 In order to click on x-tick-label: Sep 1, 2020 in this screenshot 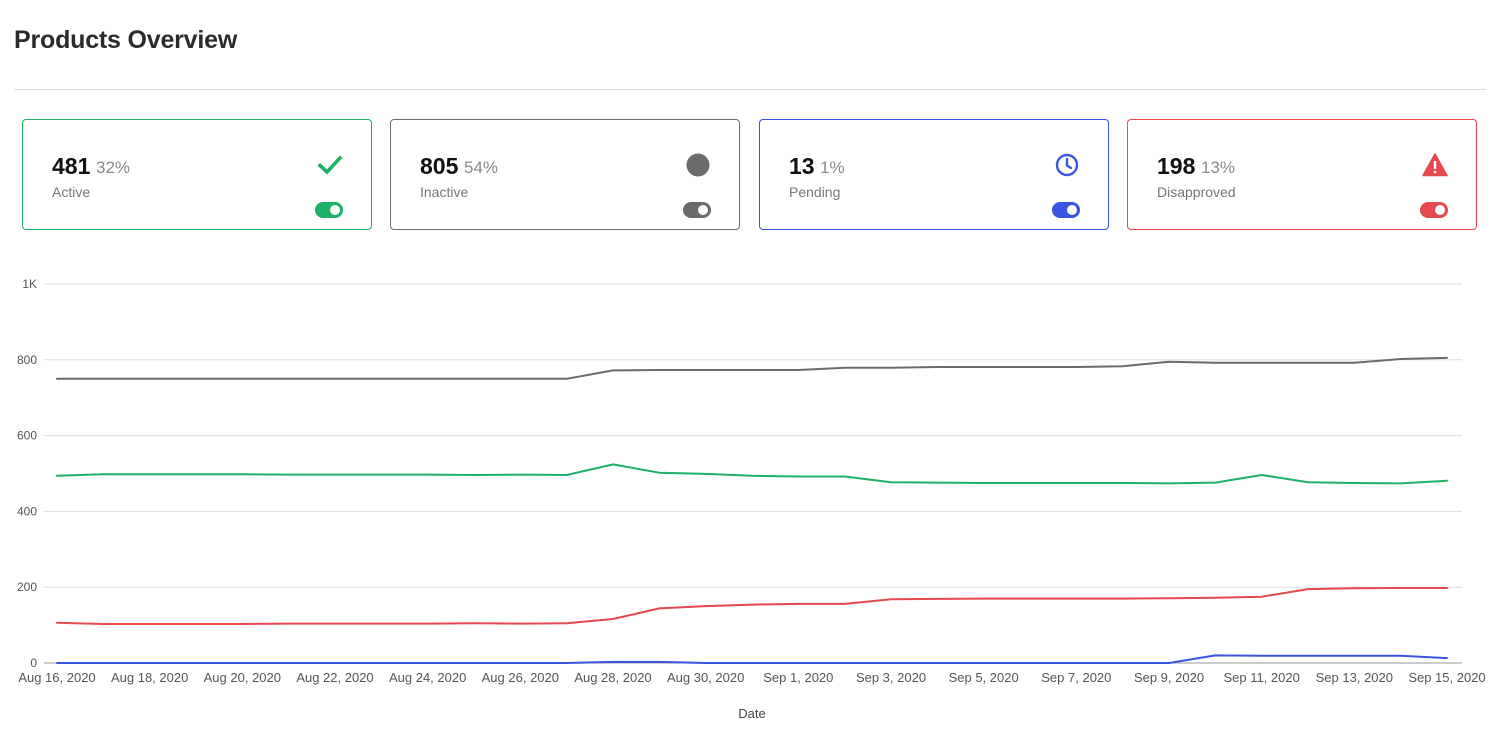, I will do `click(798, 677)`.